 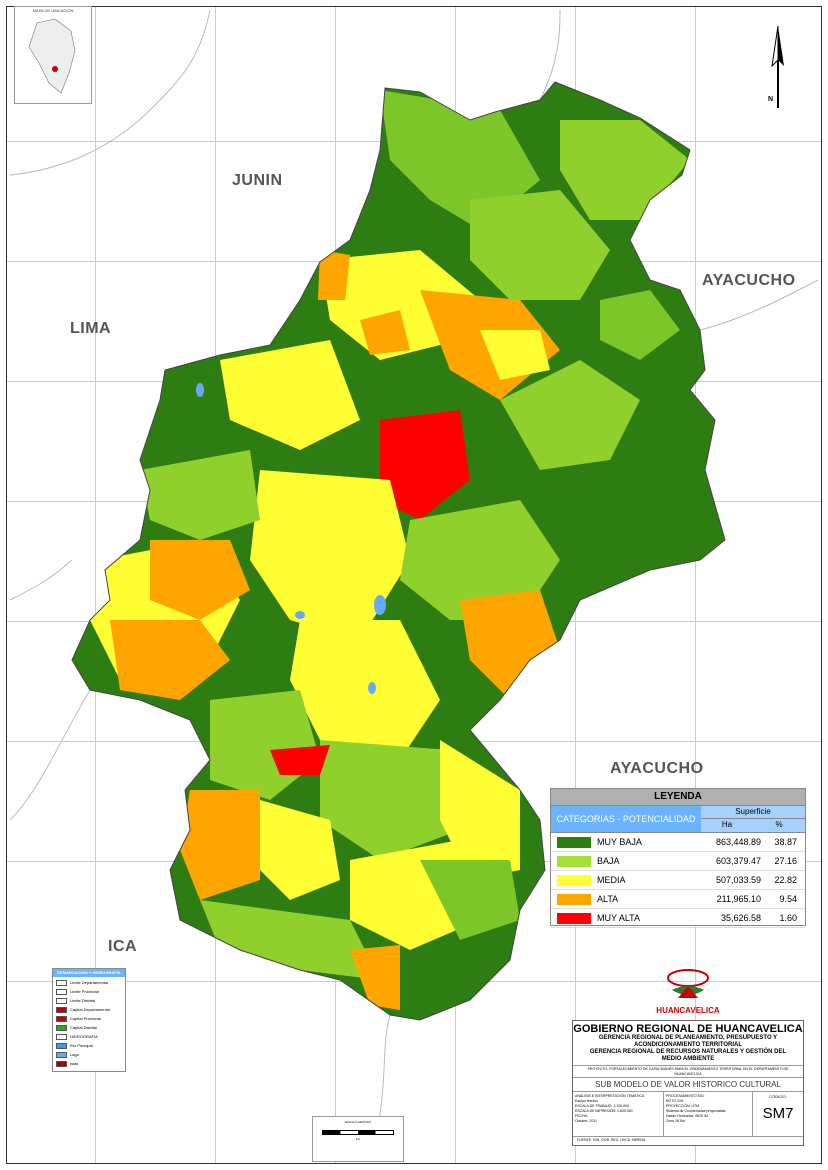 What do you see at coordinates (777, 67) in the screenshot?
I see `north-arrow-icon` at bounding box center [777, 67].